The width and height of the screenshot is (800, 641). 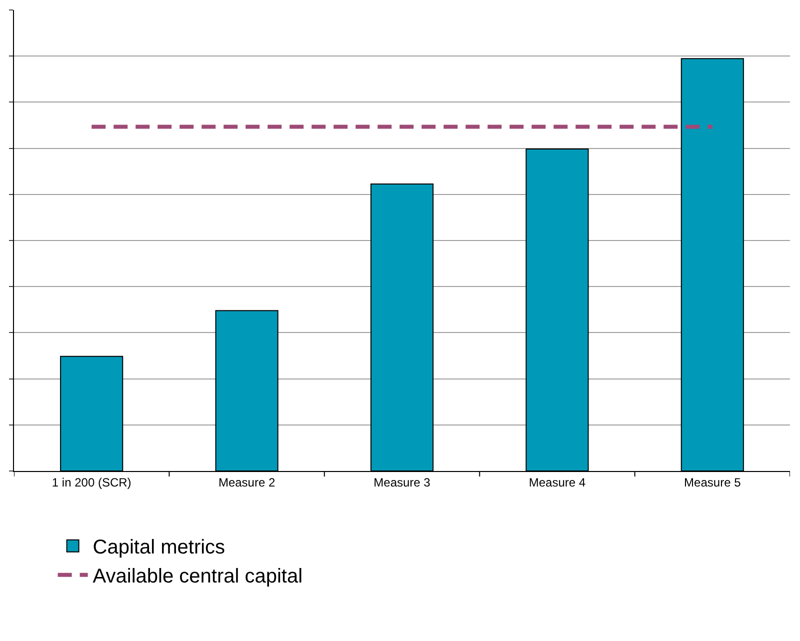 What do you see at coordinates (557, 482) in the screenshot?
I see `x-tick-label: Measure 4` at bounding box center [557, 482].